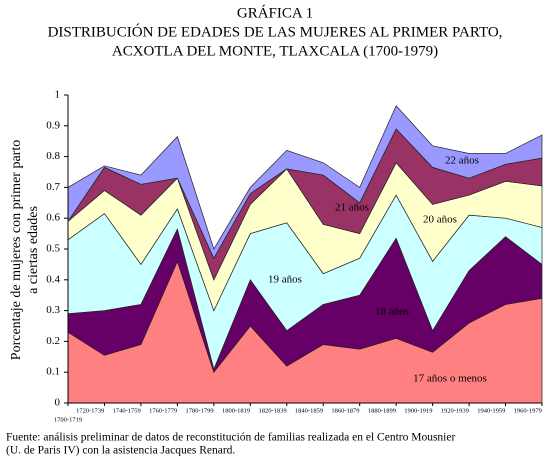 The width and height of the screenshot is (550, 467). I want to click on series-label: 22 años, so click(462, 161).